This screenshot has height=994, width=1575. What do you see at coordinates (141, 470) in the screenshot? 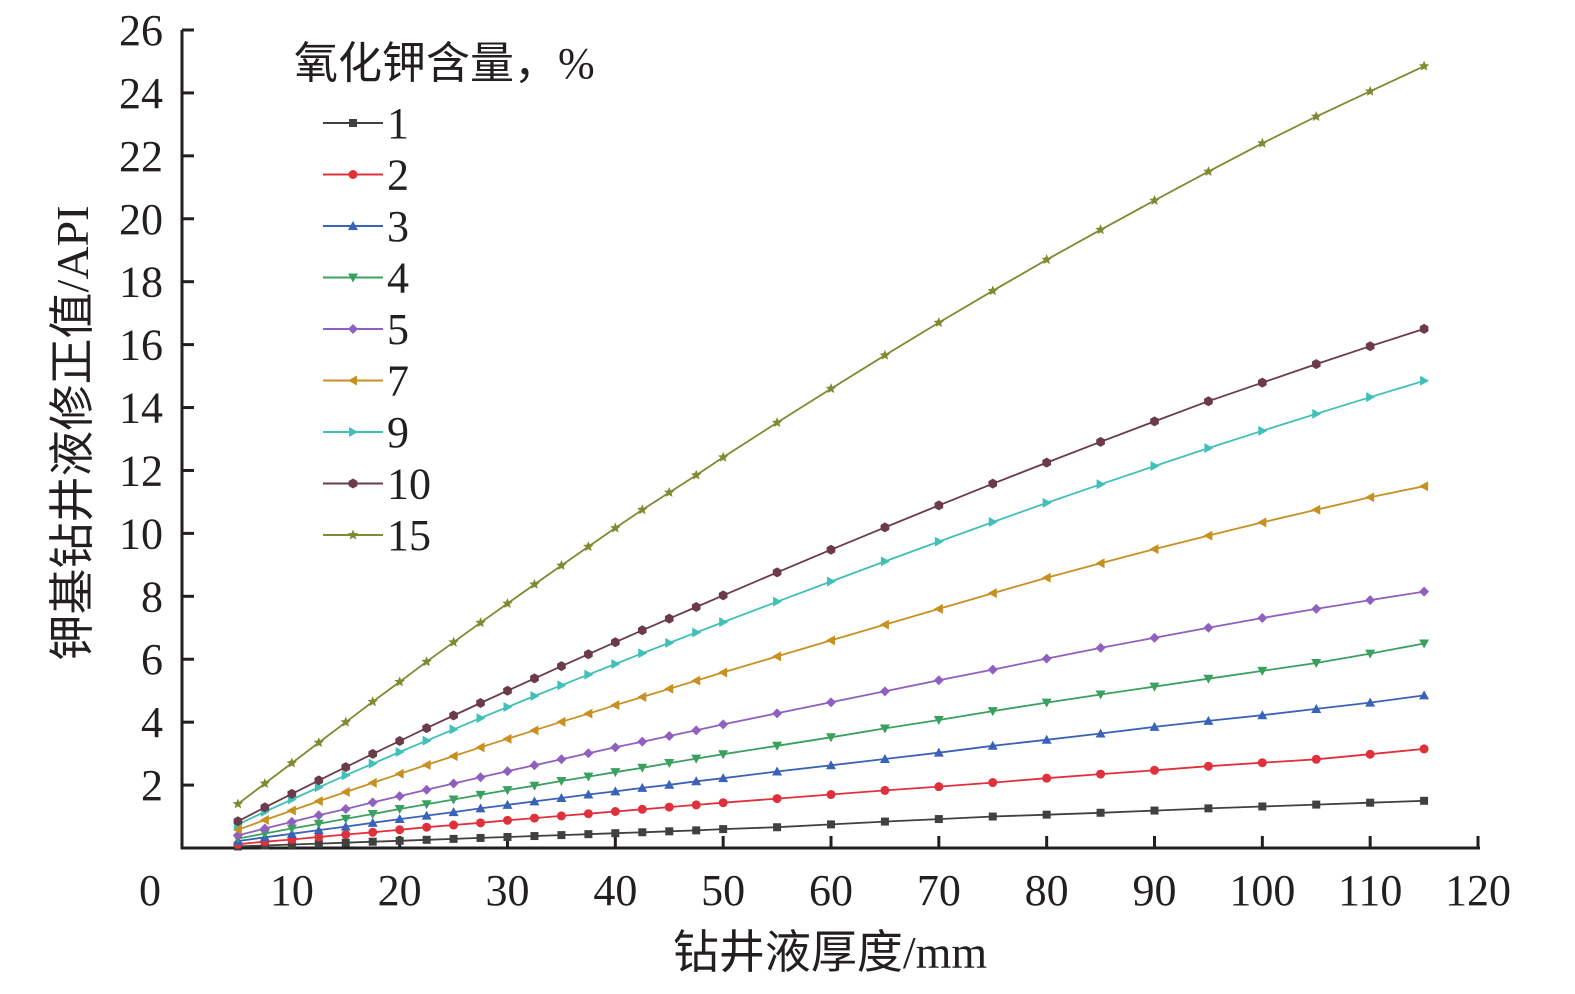
I see `y-tick-label: 12` at bounding box center [141, 470].